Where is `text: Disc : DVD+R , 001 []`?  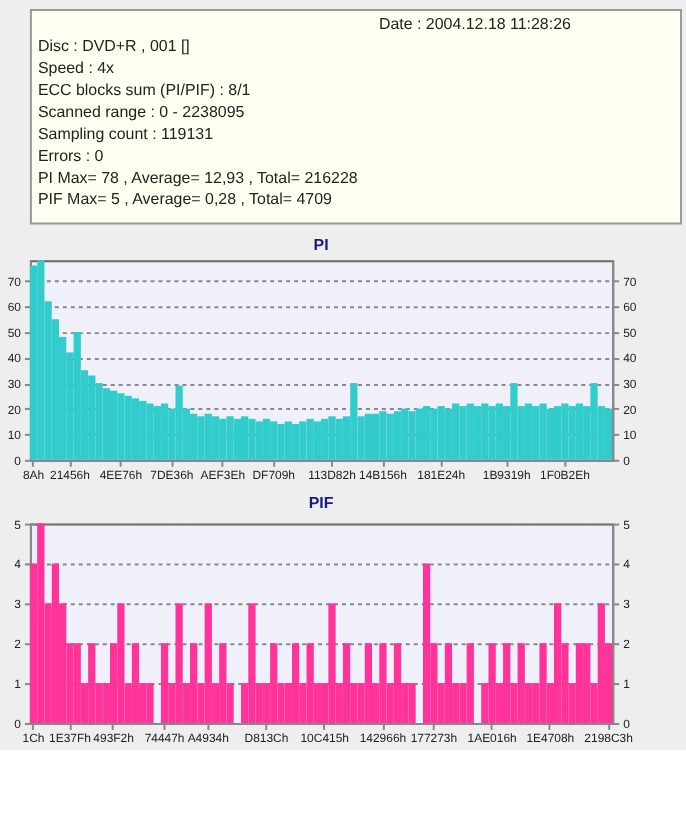
text: Disc : DVD+R , 001 [] is located at coordinates (113, 45).